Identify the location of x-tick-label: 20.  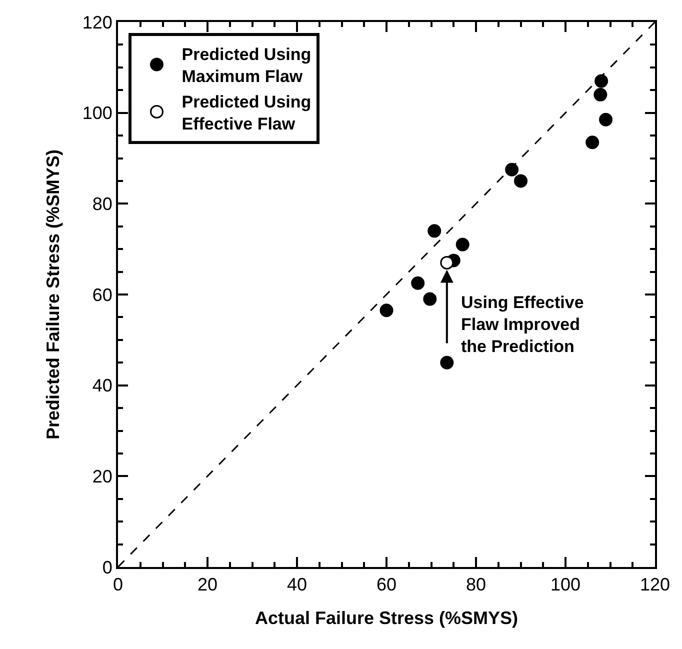
(207, 584).